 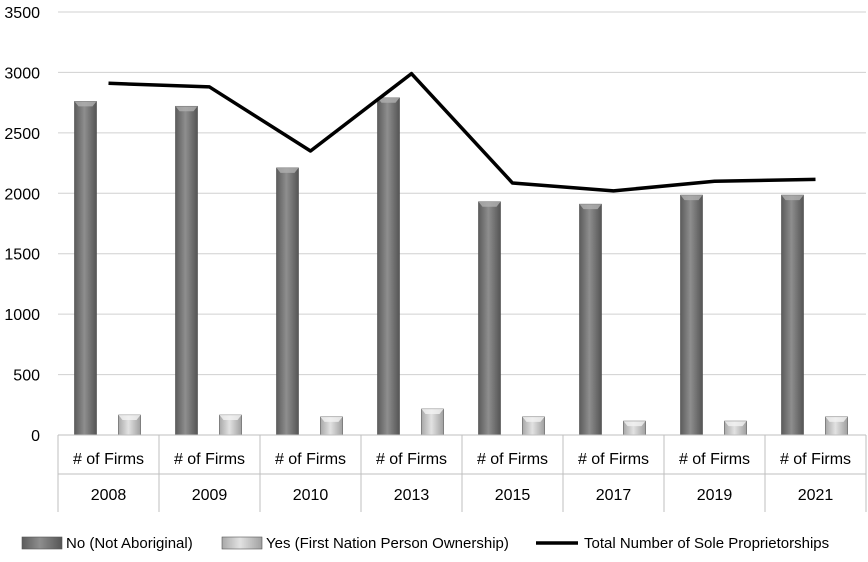 I want to click on x-category-label: 2015, so click(x=513, y=495).